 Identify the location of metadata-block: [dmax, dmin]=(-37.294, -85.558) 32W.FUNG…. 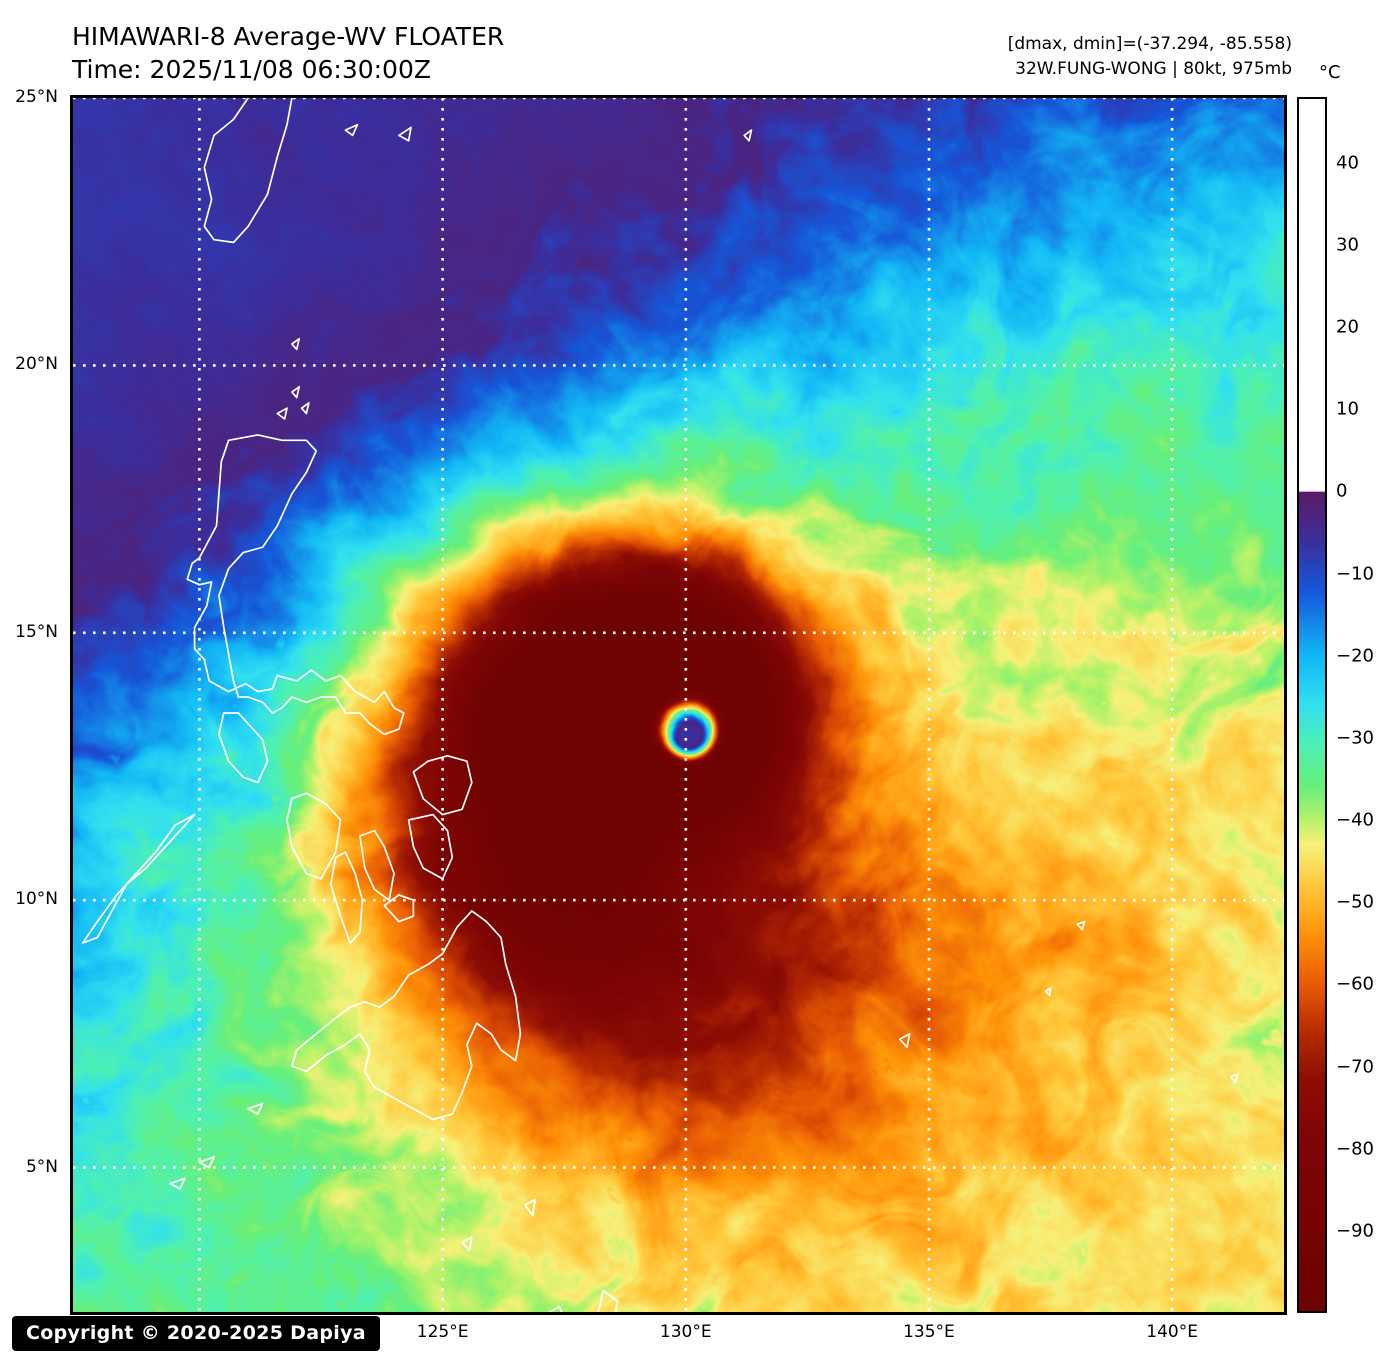
(1150, 57).